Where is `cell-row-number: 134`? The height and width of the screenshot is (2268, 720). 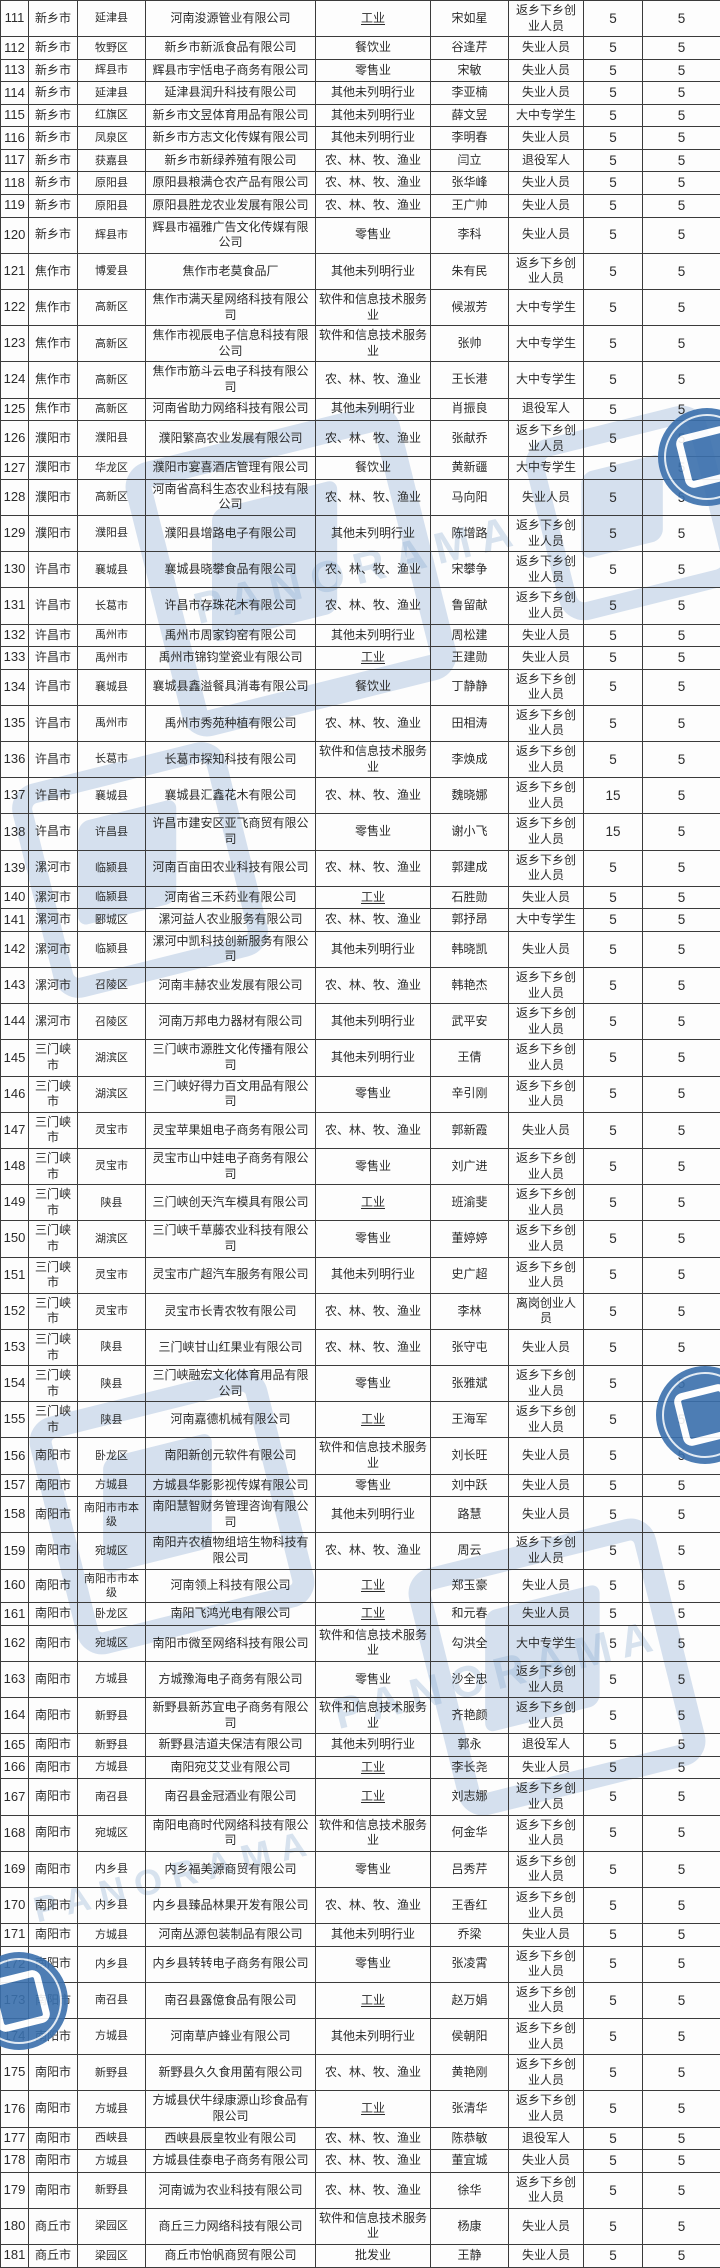 cell-row-number: 134 is located at coordinates (15, 687).